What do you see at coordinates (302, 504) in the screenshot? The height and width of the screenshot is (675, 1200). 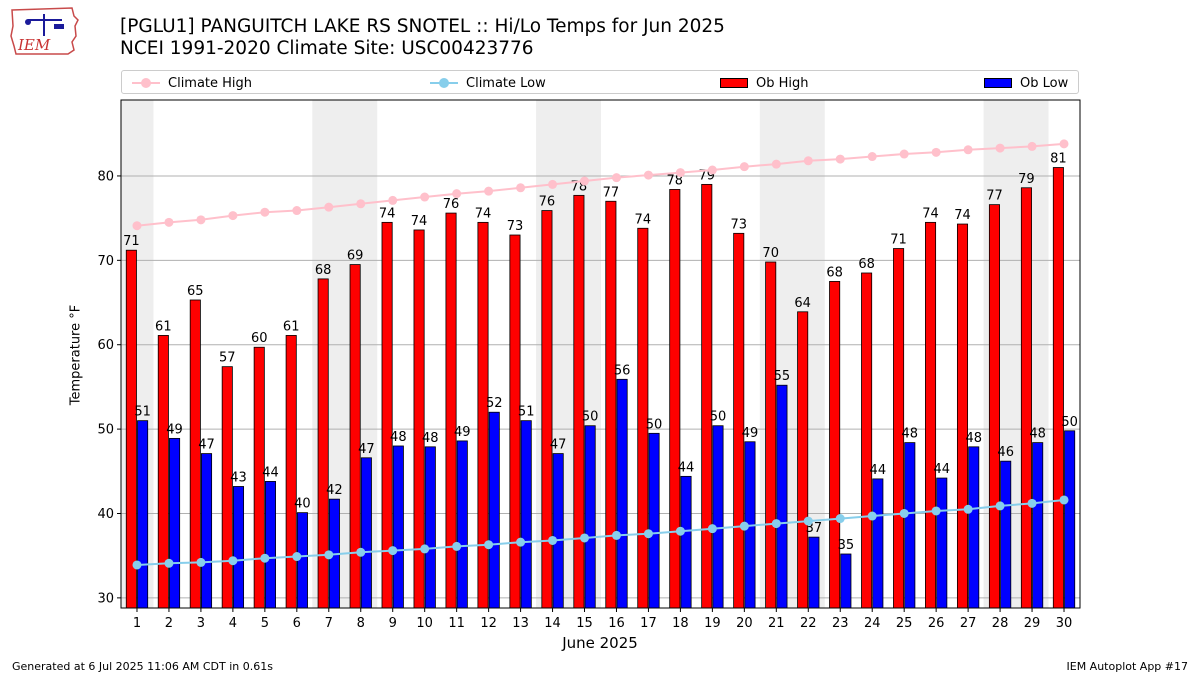 I see `ob-low-label: 40` at bounding box center [302, 504].